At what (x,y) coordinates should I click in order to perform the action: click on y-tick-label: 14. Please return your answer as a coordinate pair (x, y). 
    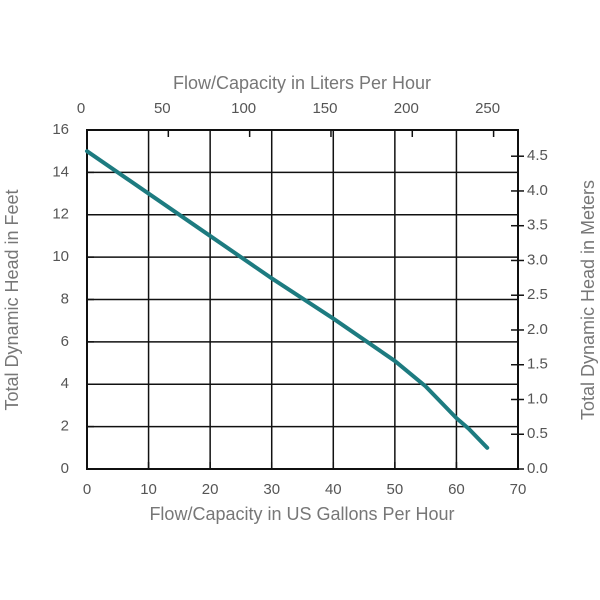
    Looking at the image, I should click on (60, 171).